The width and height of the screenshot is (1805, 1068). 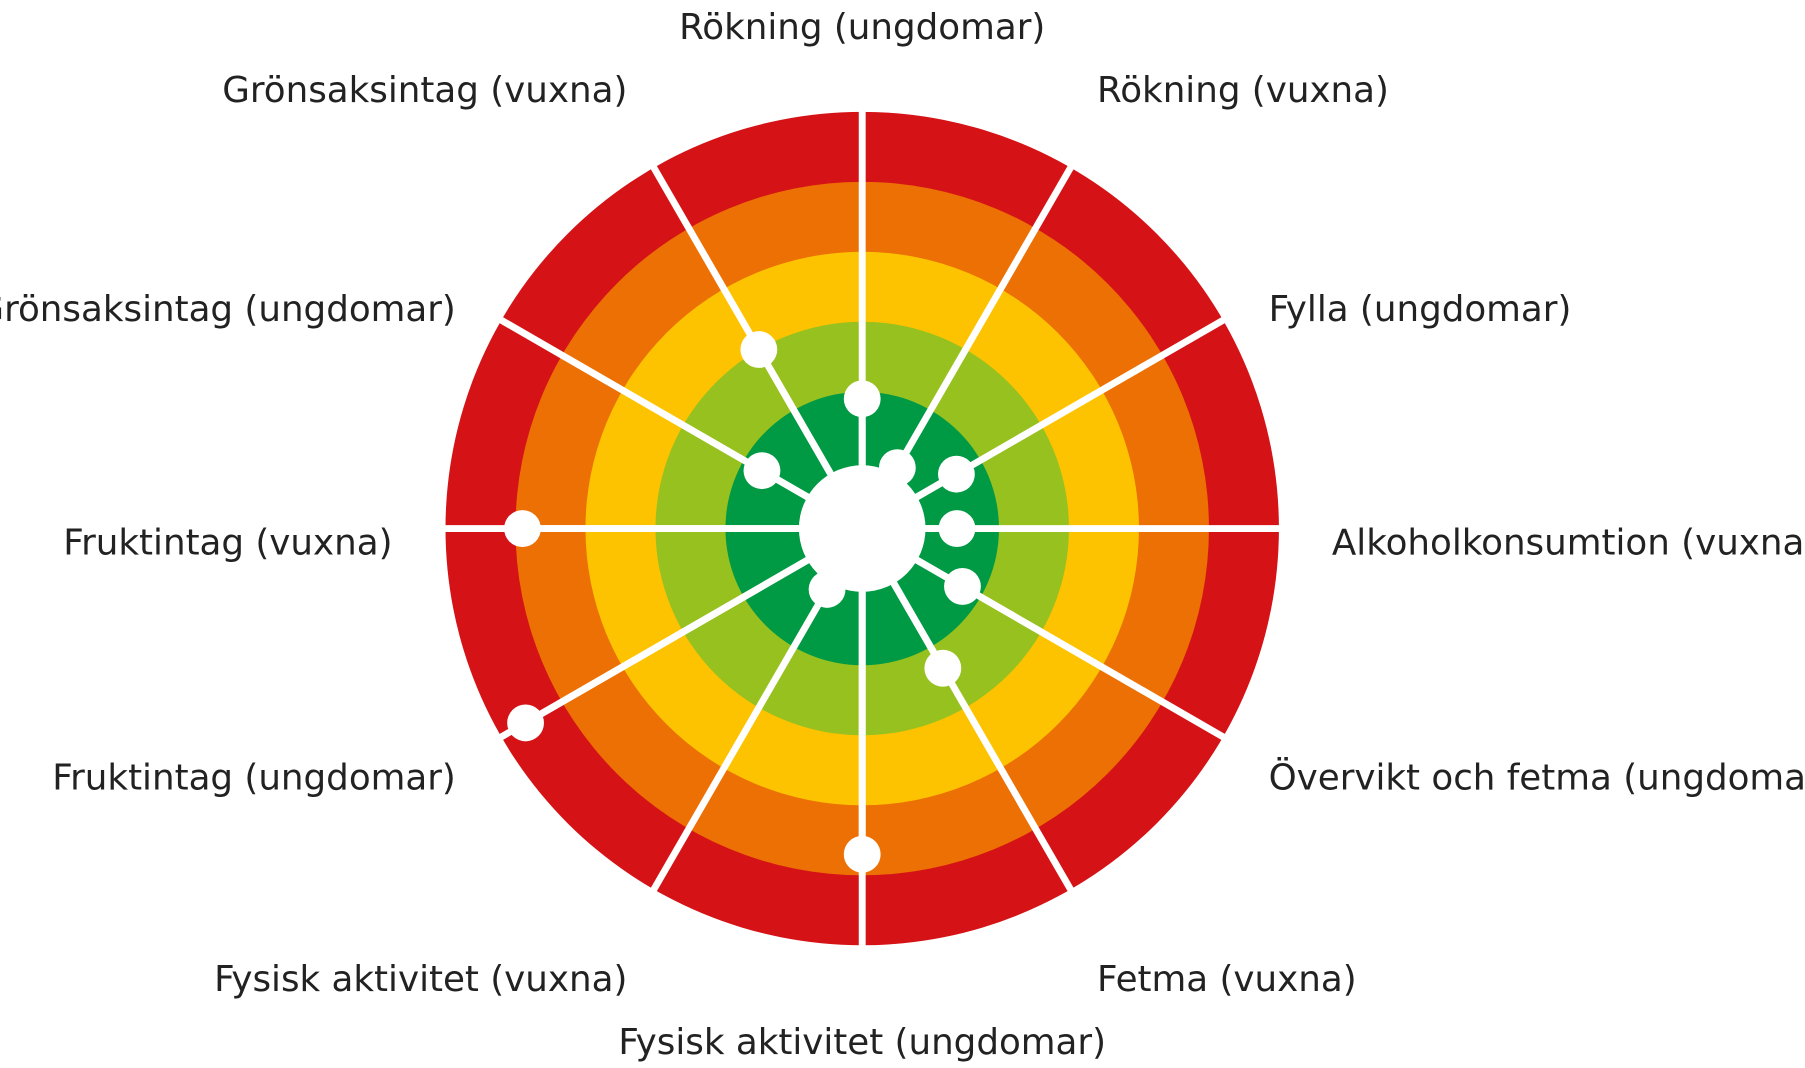 What do you see at coordinates (862, 27) in the screenshot?
I see `category-label: Rökning (ungdomar)` at bounding box center [862, 27].